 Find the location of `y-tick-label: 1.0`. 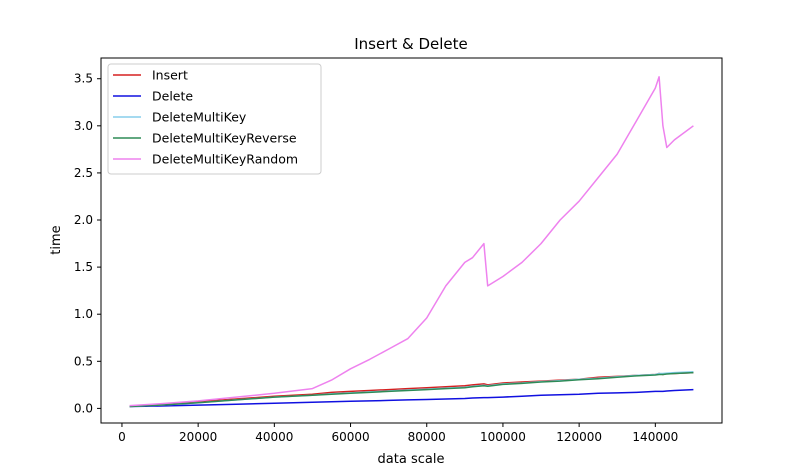

y-tick-label: 1.0 is located at coordinates (83, 314).